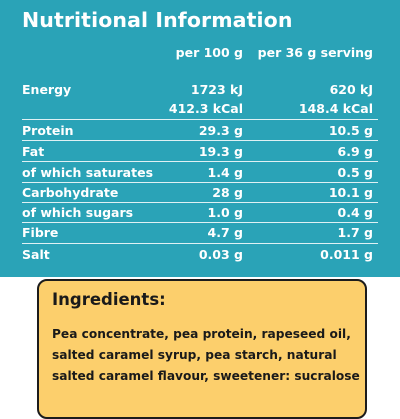  I want to click on ingredients-title: Ingredients:, so click(109, 299).